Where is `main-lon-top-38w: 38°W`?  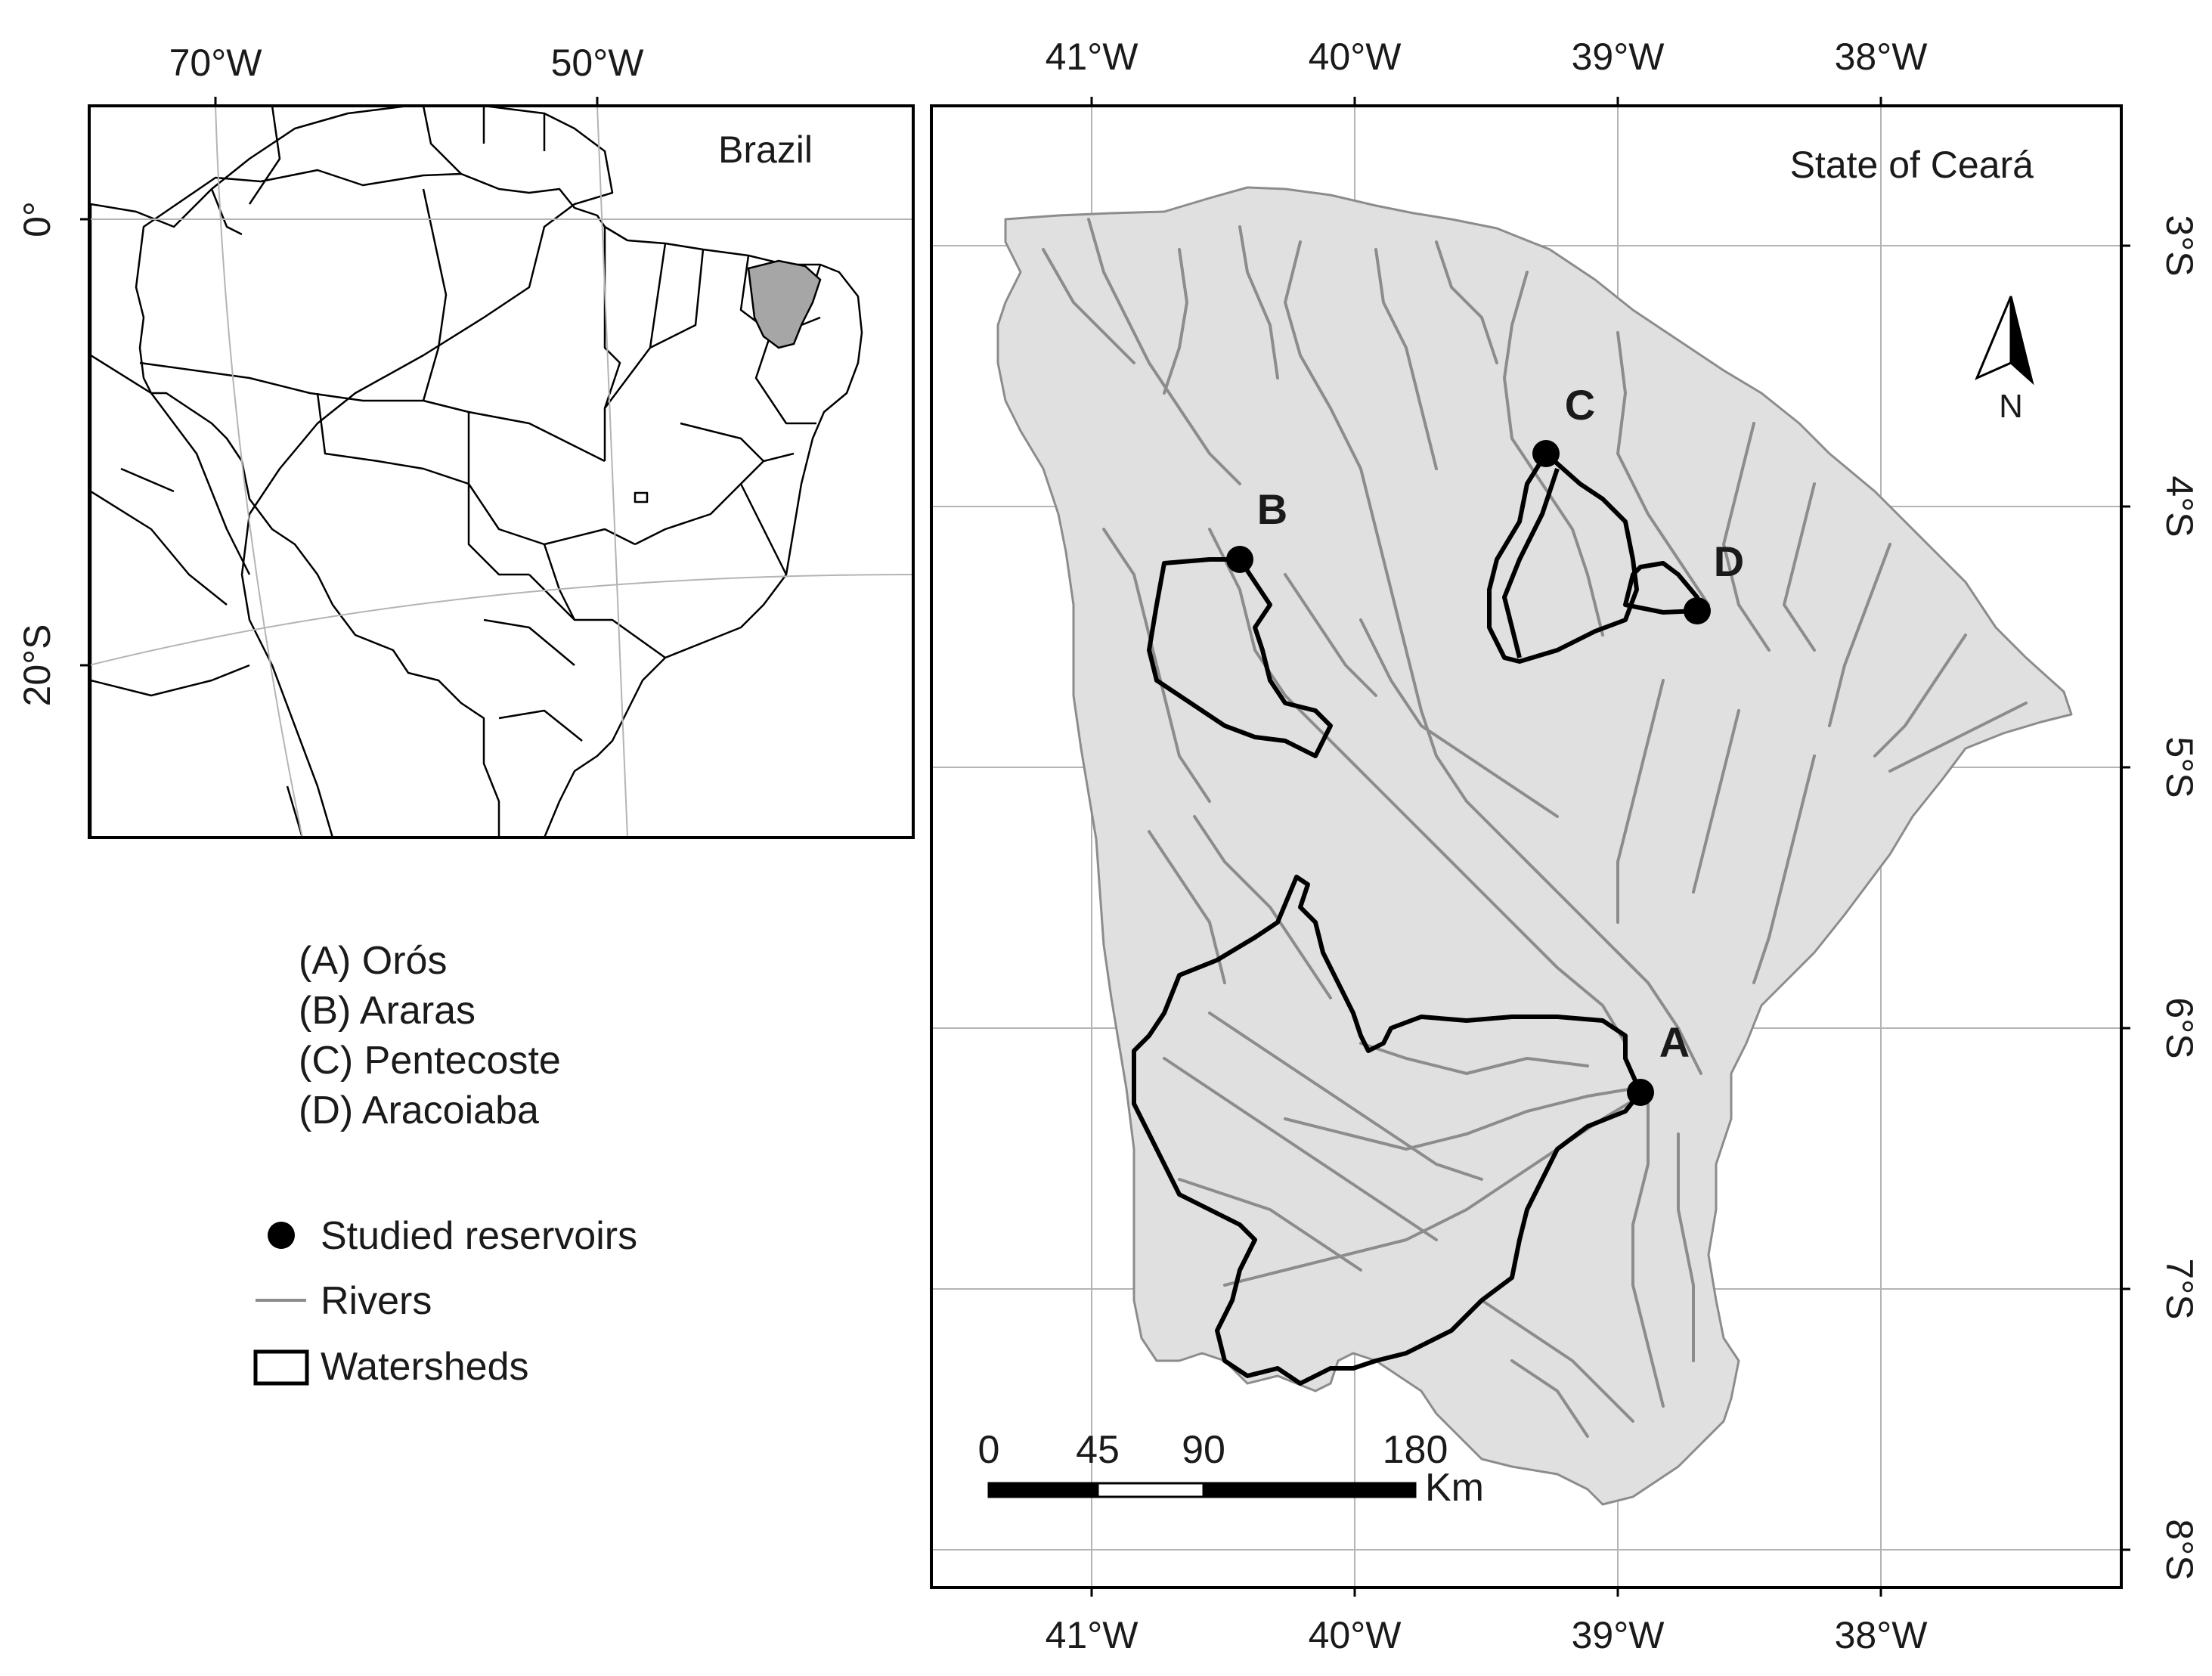
main-lon-top-38w: 38°W is located at coordinates (1882, 57).